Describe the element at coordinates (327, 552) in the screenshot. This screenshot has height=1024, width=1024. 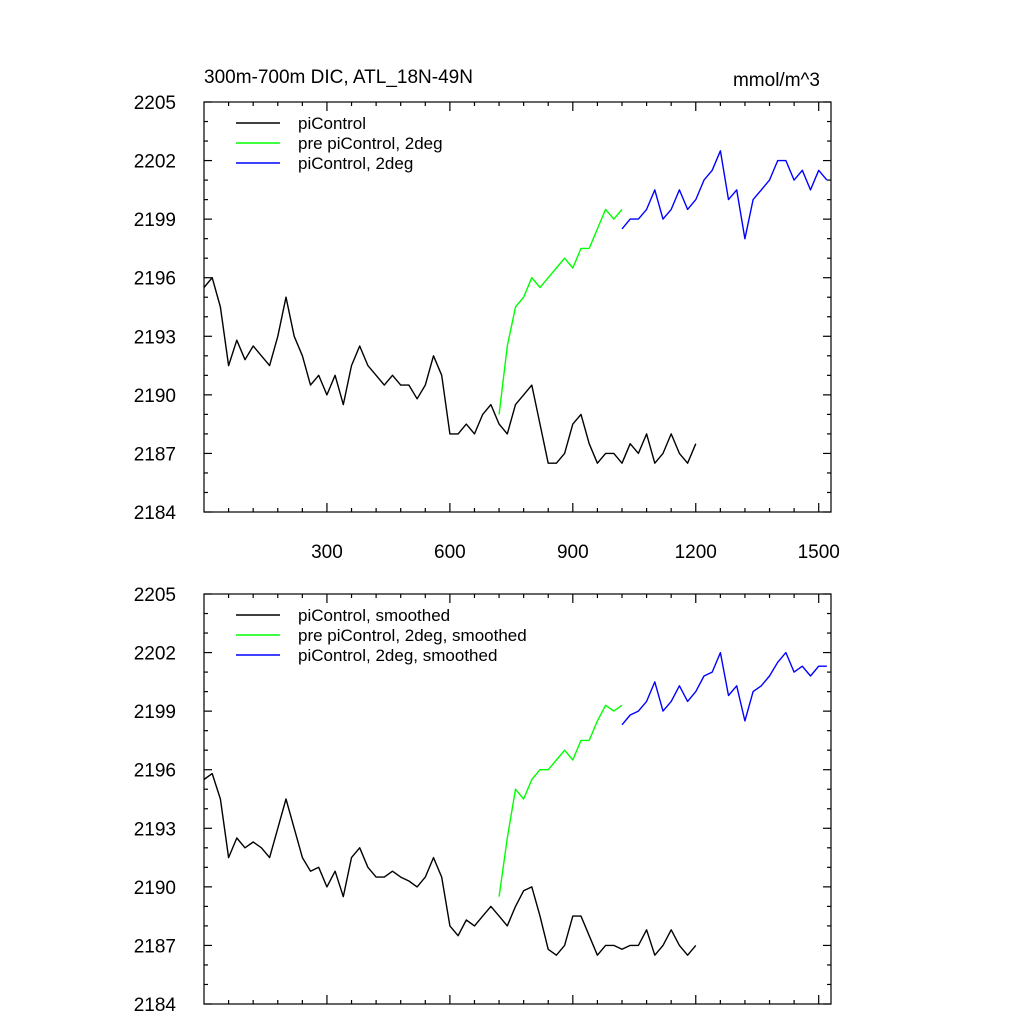
I see `x-tick-label: 300` at that location.